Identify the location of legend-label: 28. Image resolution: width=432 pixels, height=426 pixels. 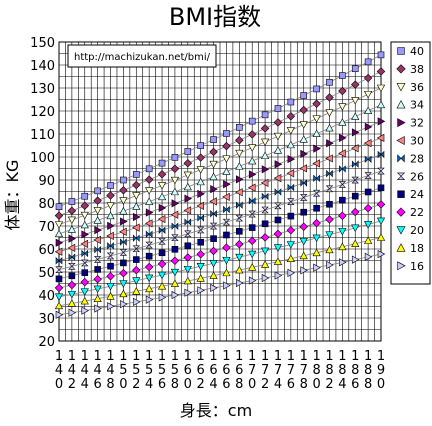
(417, 158).